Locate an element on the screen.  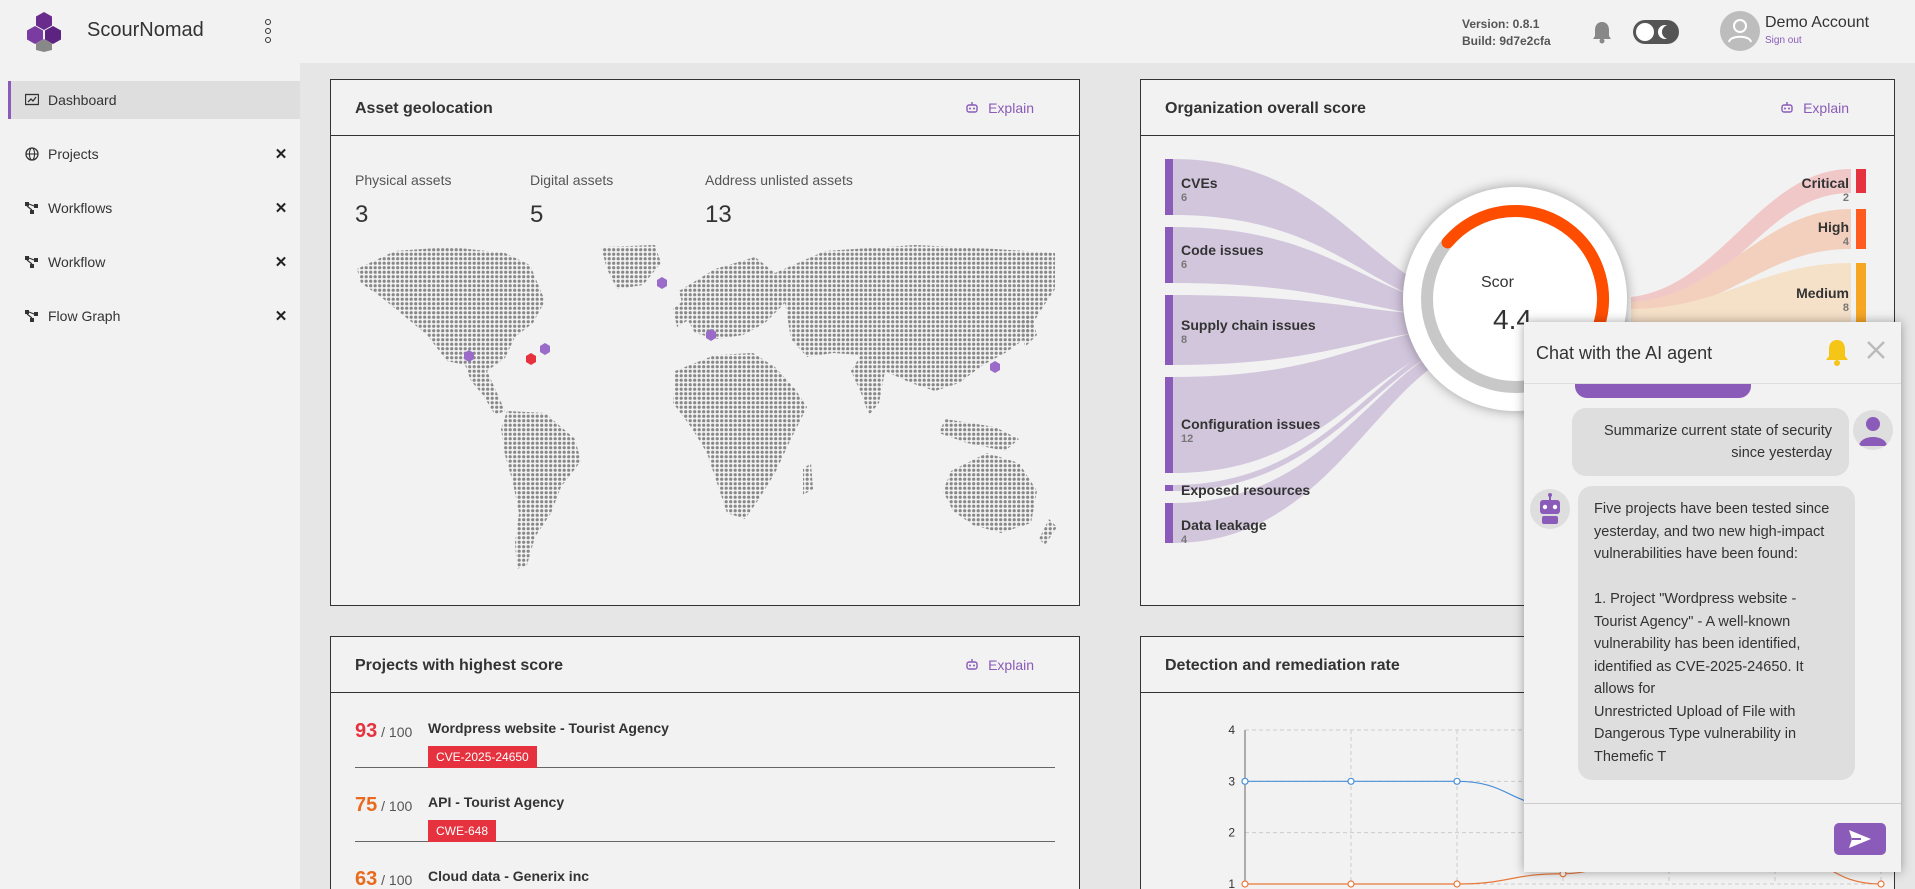
bot-avatar is located at coordinates (1550, 509).